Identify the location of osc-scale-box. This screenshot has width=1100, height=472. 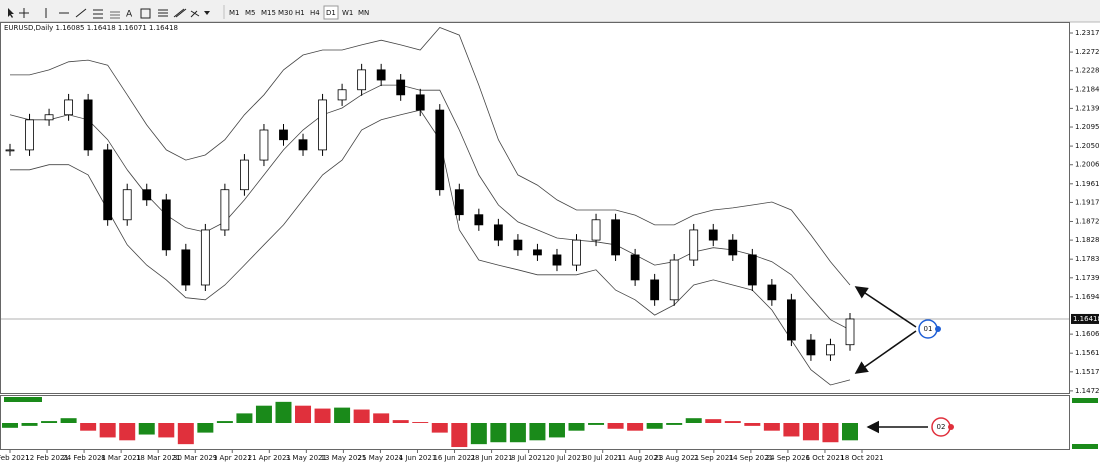
(1085, 400).